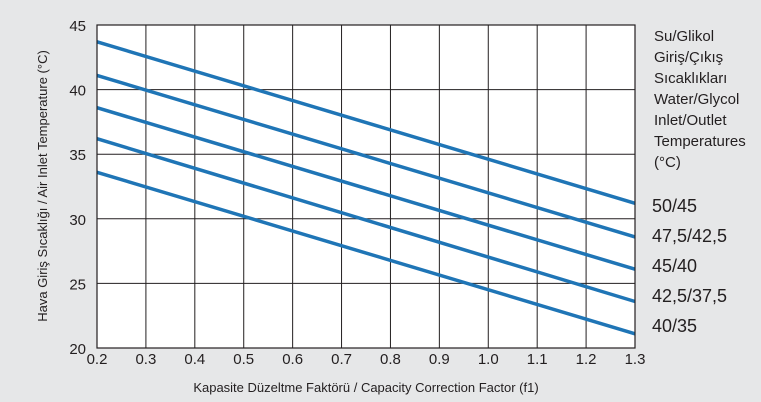 The width and height of the screenshot is (761, 402). What do you see at coordinates (690, 78) in the screenshot?
I see `legend-title-line: Sıcaklıkları` at bounding box center [690, 78].